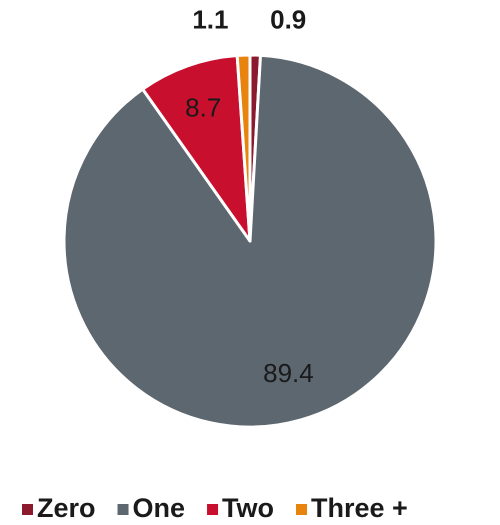 The image size is (500, 525). I want to click on data-label: 89.4, so click(288, 373).